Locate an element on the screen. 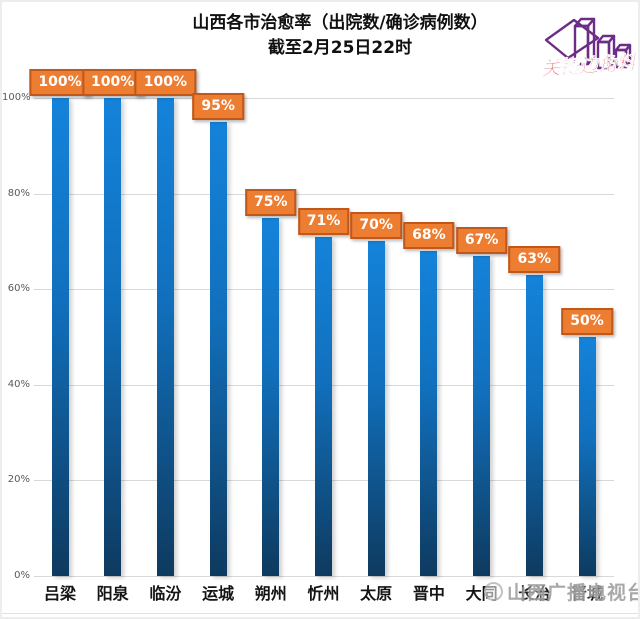 Image resolution: width=640 pixels, height=619 pixels. y-axis-tick-label: 0% is located at coordinates (22, 575).